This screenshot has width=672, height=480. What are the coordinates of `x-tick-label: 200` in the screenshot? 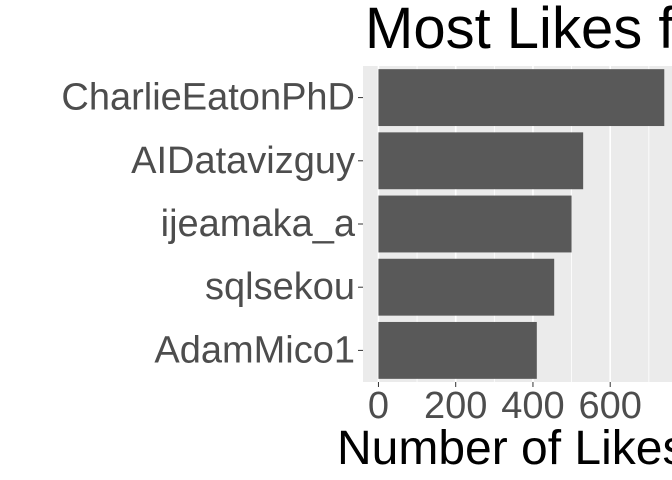 It's located at (455, 406).